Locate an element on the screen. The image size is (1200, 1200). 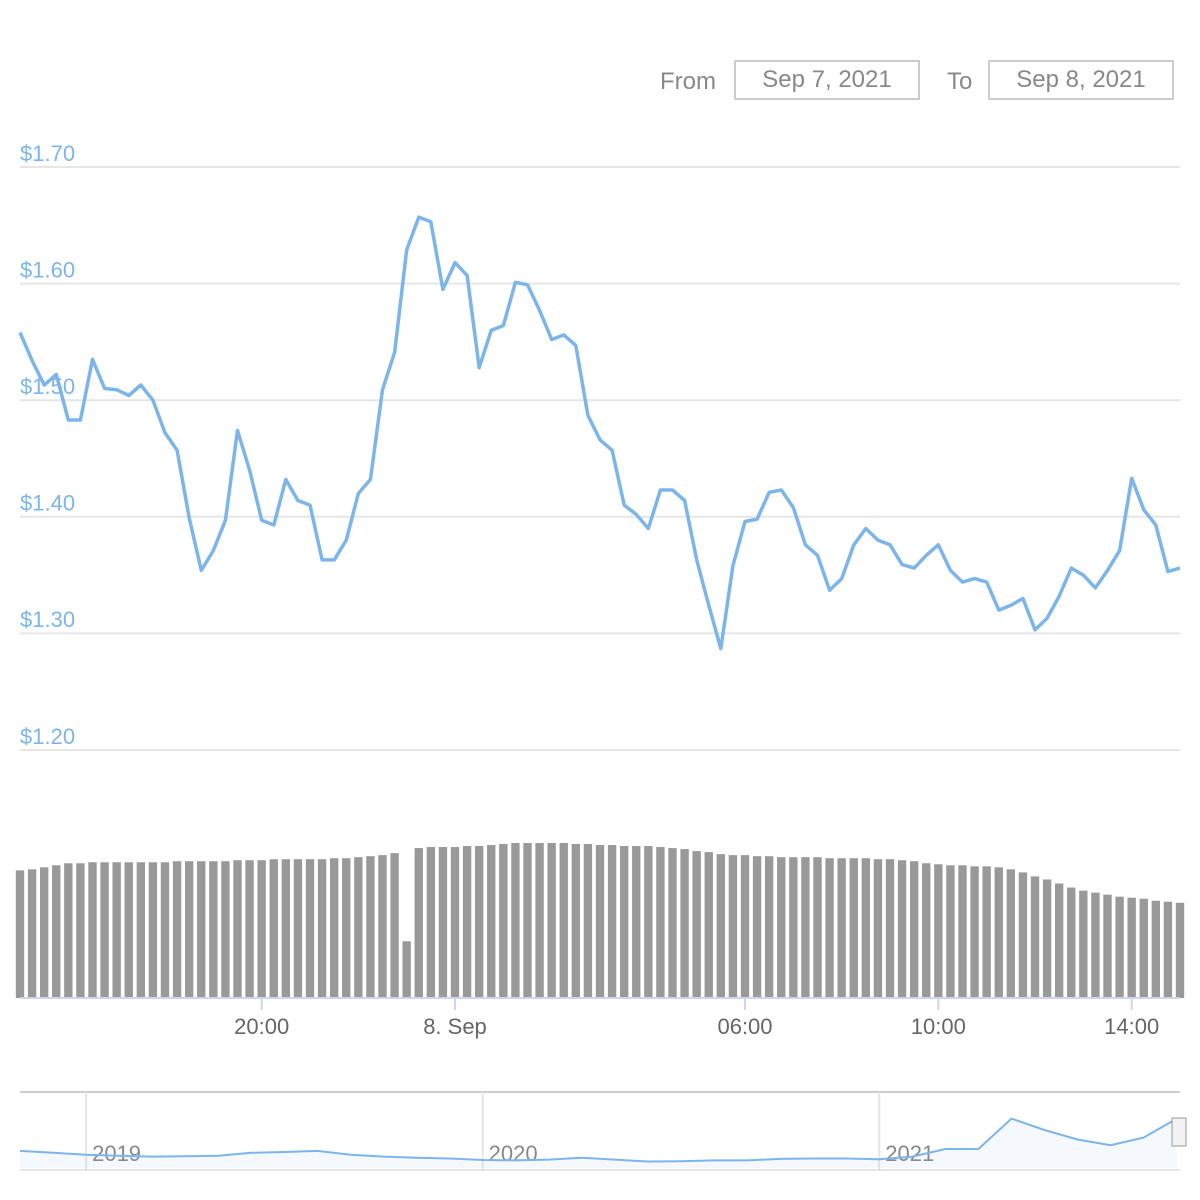
y-tick-label: $1.20 is located at coordinates (47, 736).